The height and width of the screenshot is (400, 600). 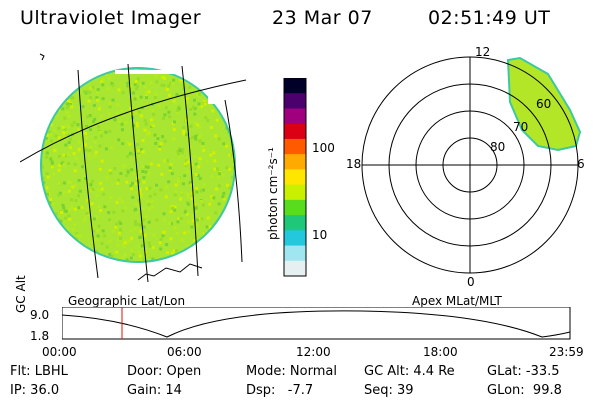 What do you see at coordinates (280, 390) in the screenshot?
I see `dsp-status: Dsp: -7.7` at bounding box center [280, 390].